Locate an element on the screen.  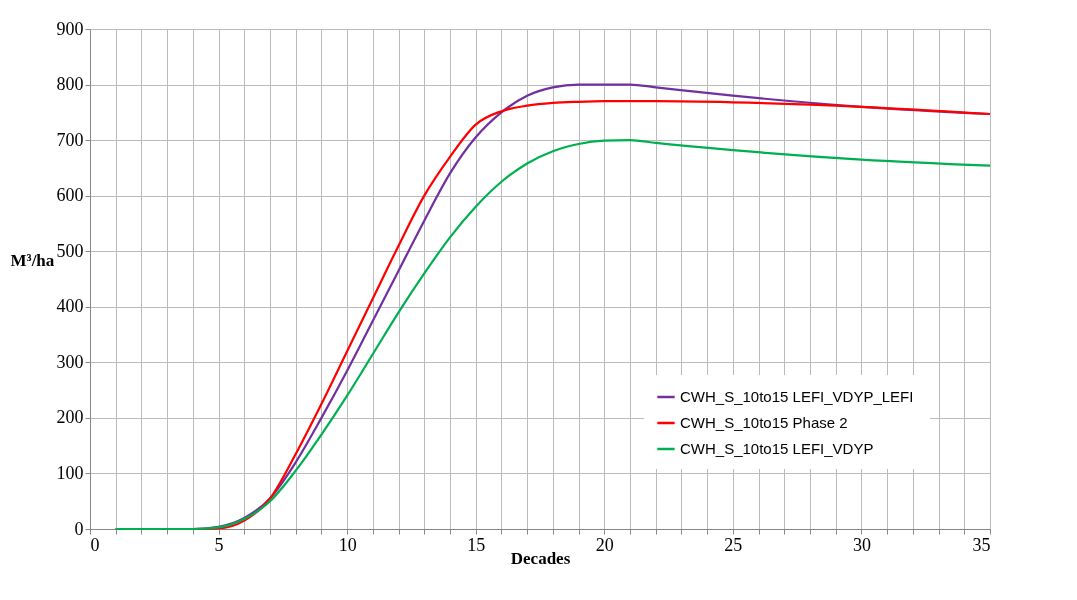
y-tick-label: 900 is located at coordinates (70, 28).